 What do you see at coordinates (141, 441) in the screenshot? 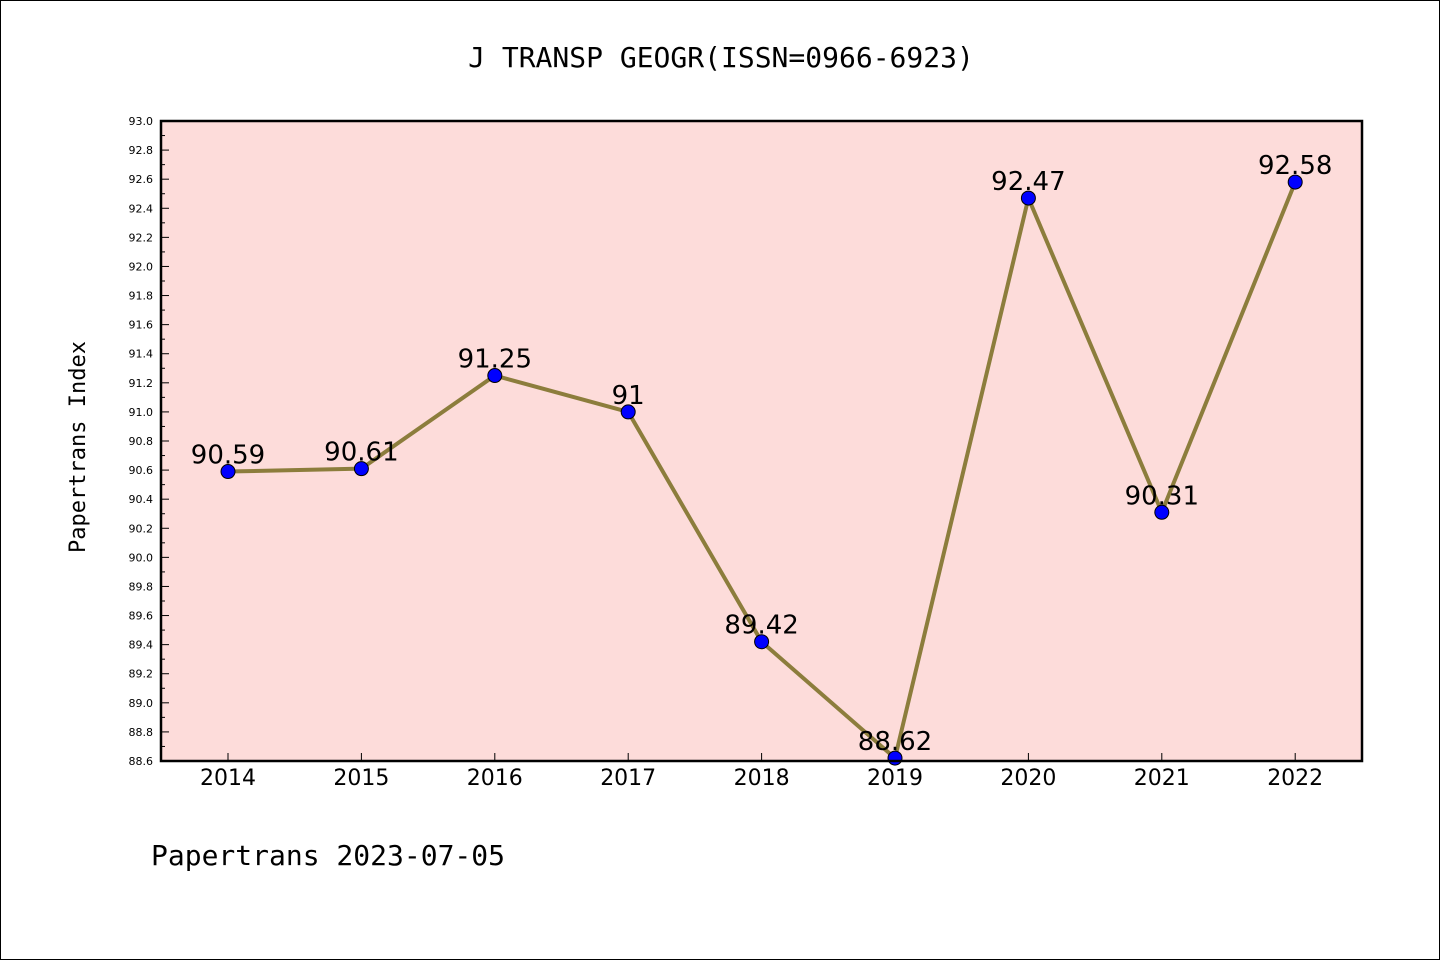
I see `y-tick-label: 90.8` at bounding box center [141, 441].